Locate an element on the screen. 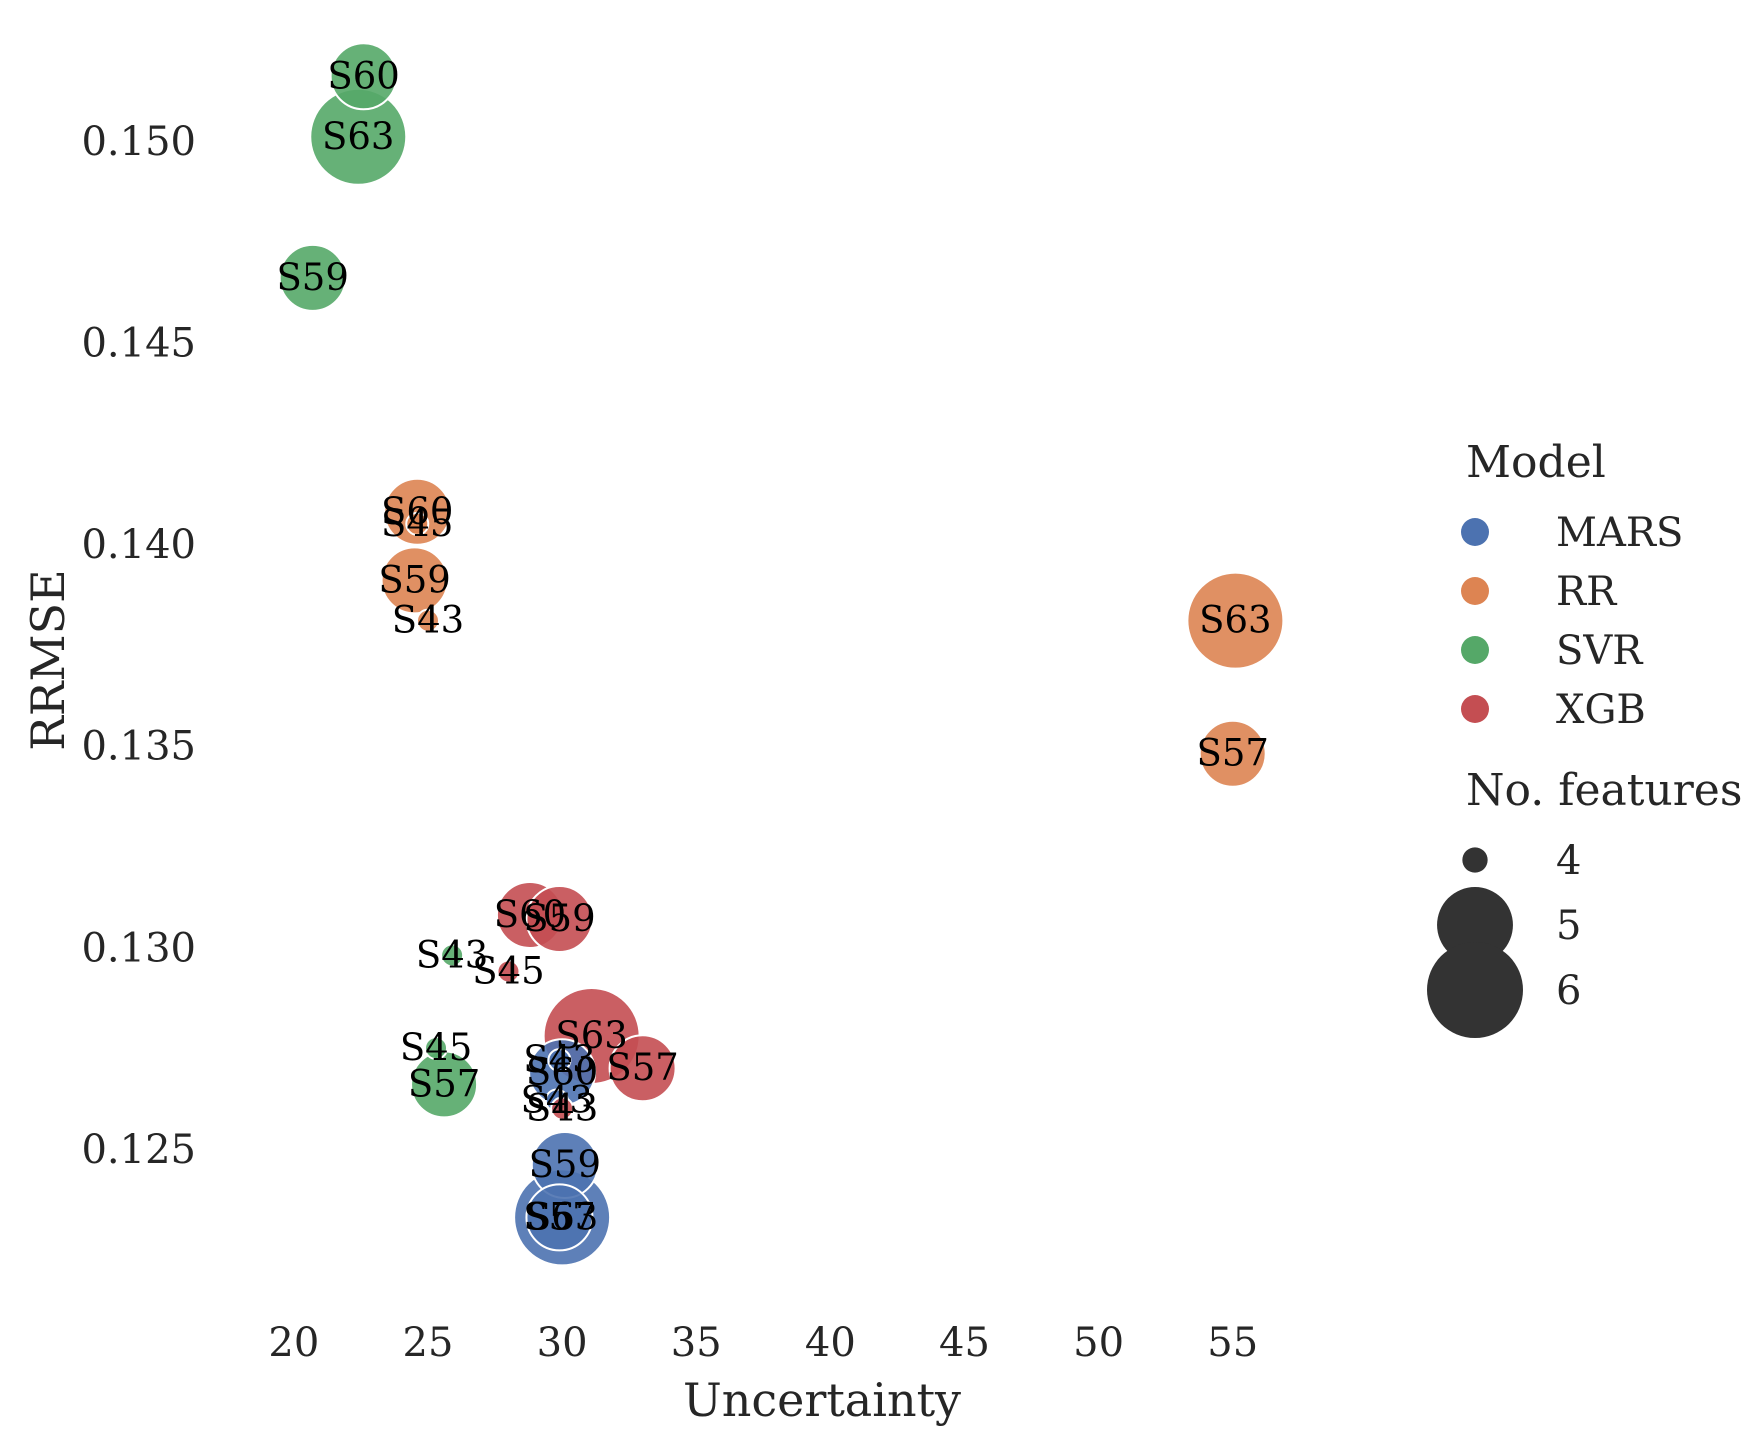 The image size is (1747, 1452). bubble-rr-s45 is located at coordinates (417, 523).